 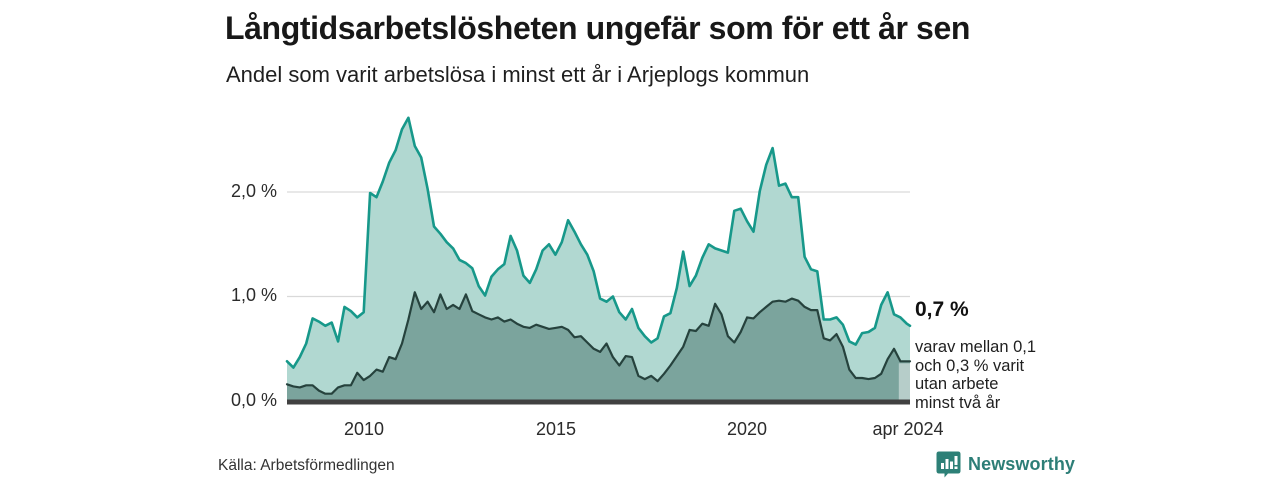 What do you see at coordinates (598, 343) in the screenshot?
I see `two-year-line` at bounding box center [598, 343].